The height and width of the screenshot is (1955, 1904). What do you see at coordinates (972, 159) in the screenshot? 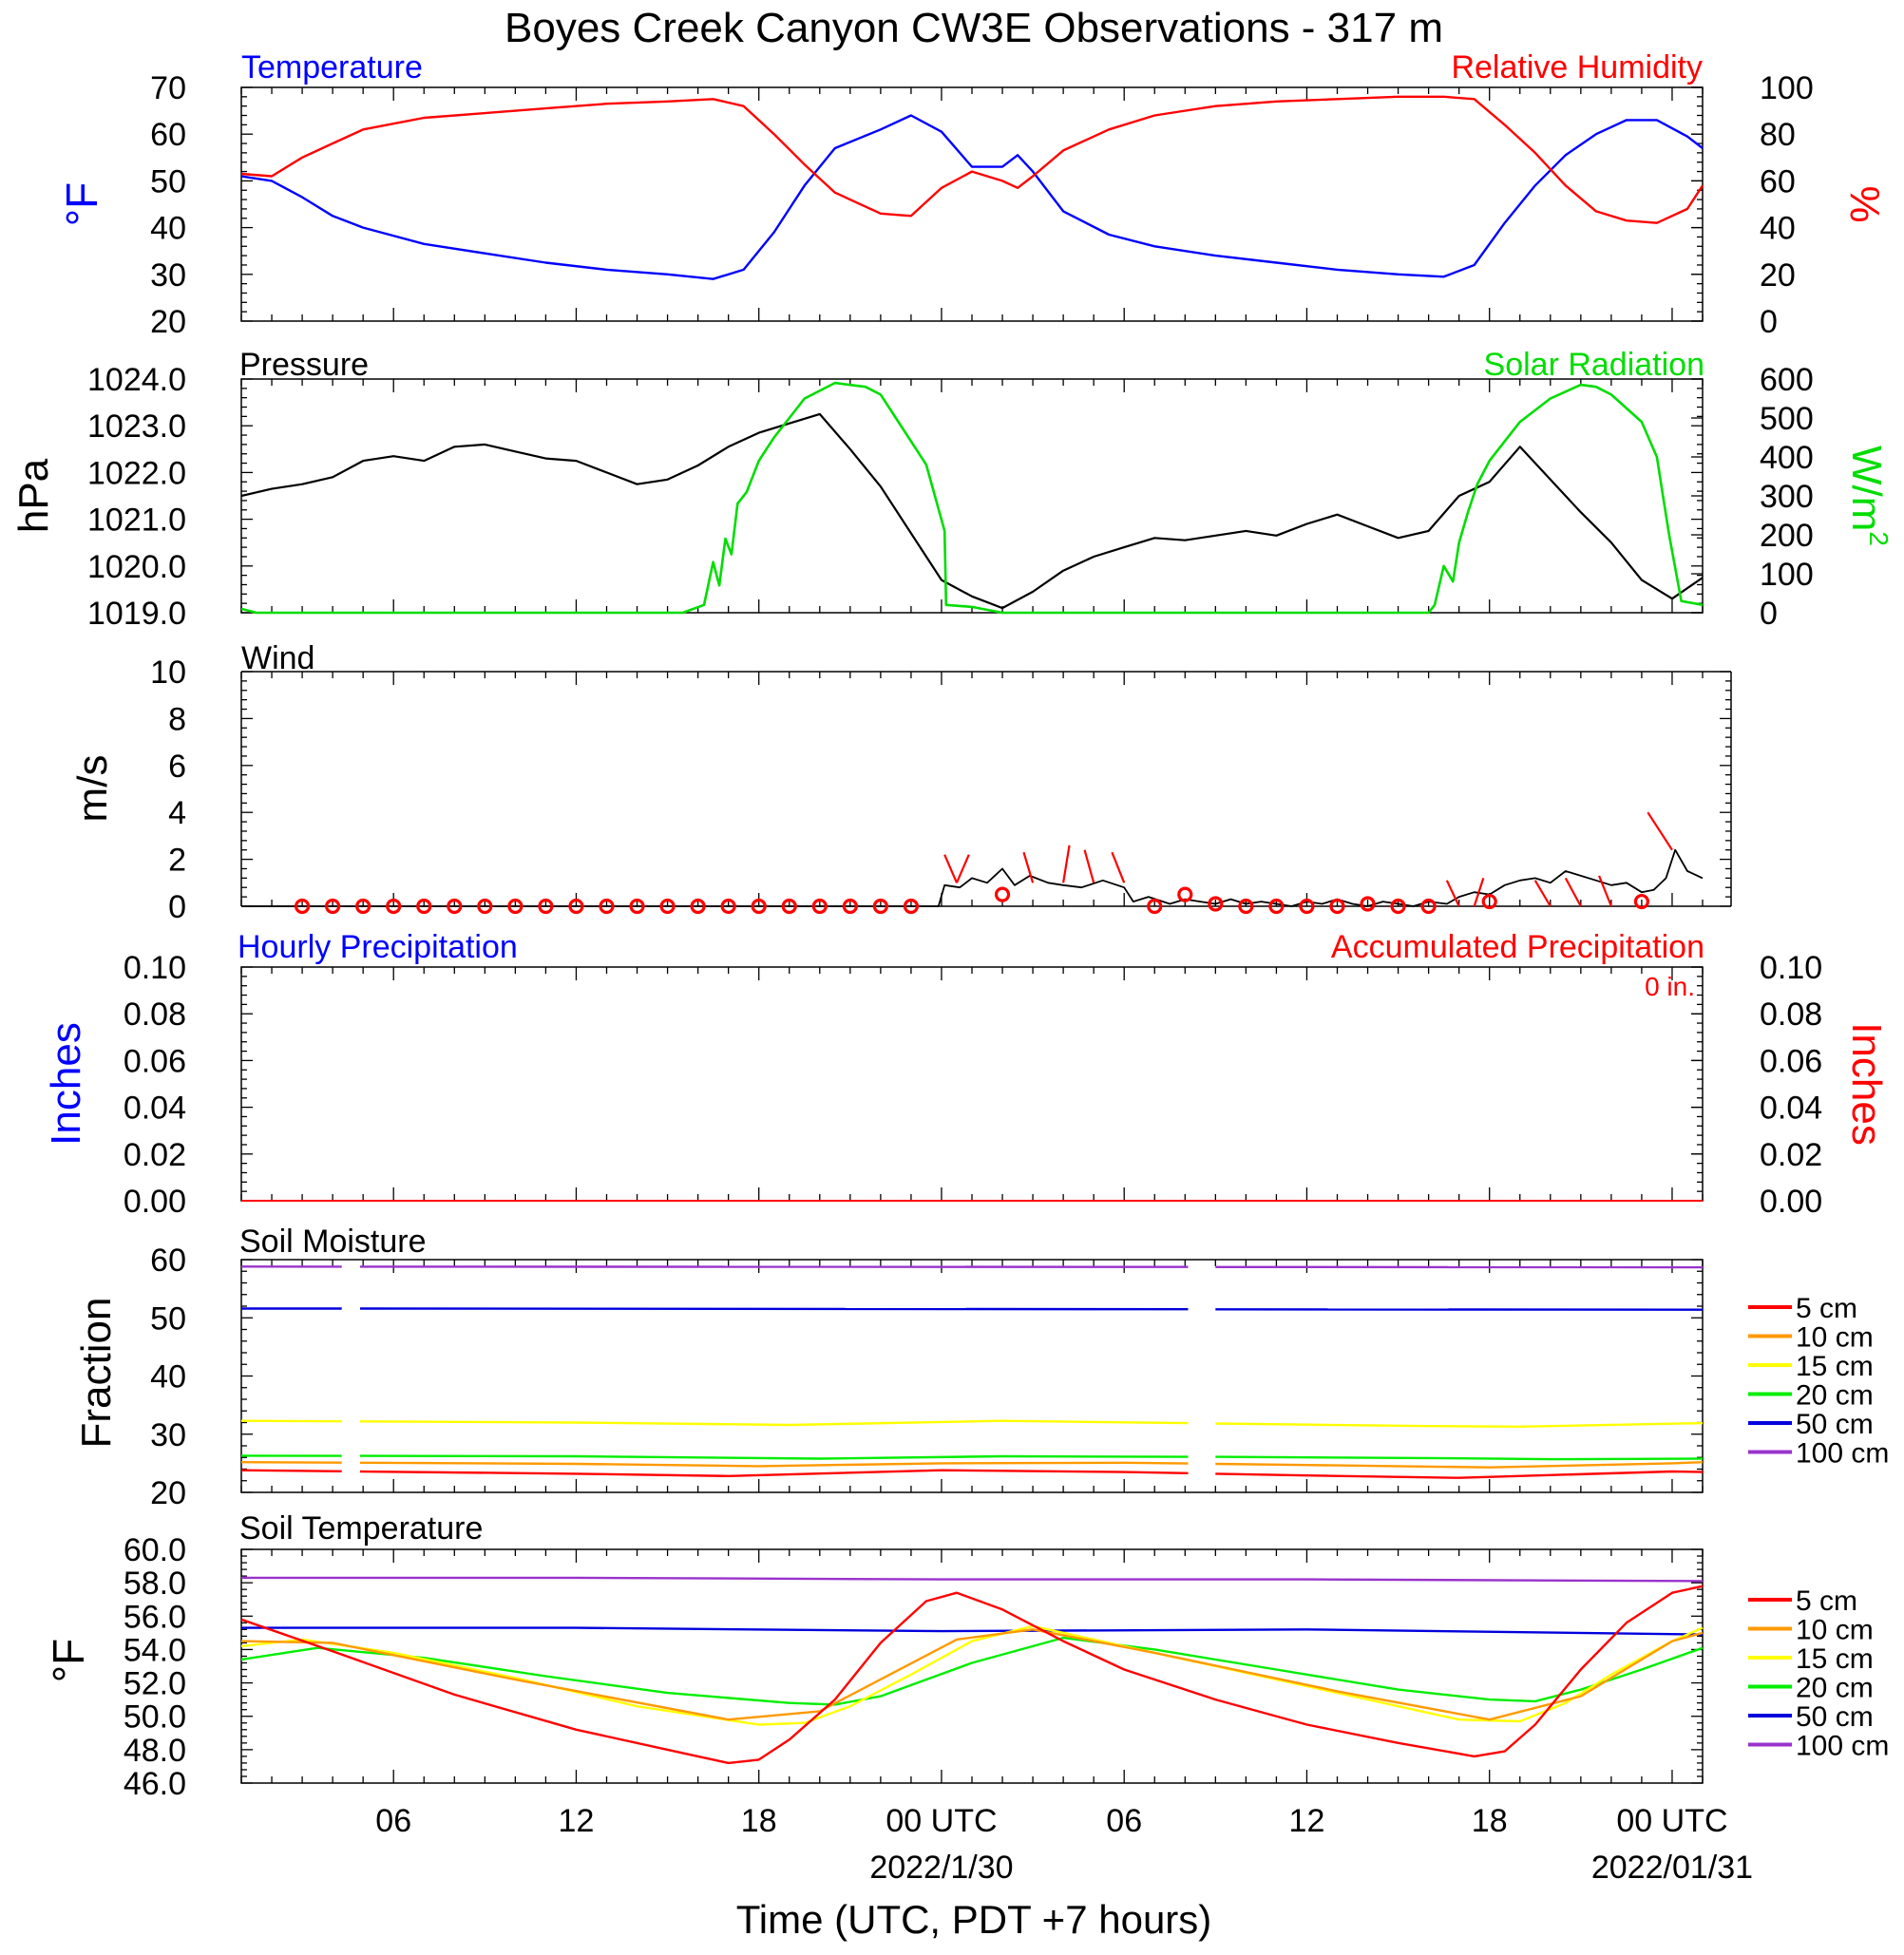
I see `humidity-series-line` at bounding box center [972, 159].